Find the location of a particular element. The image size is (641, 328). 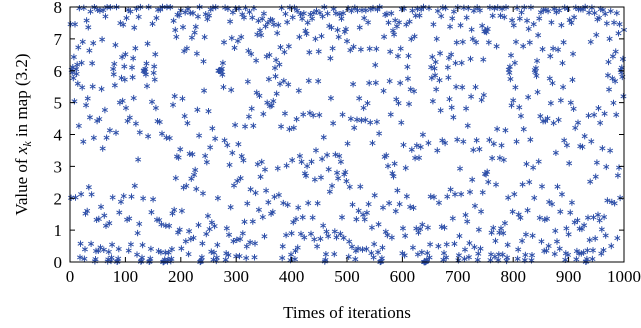

y-axis-title-subscript: k is located at coordinates (27, 144).